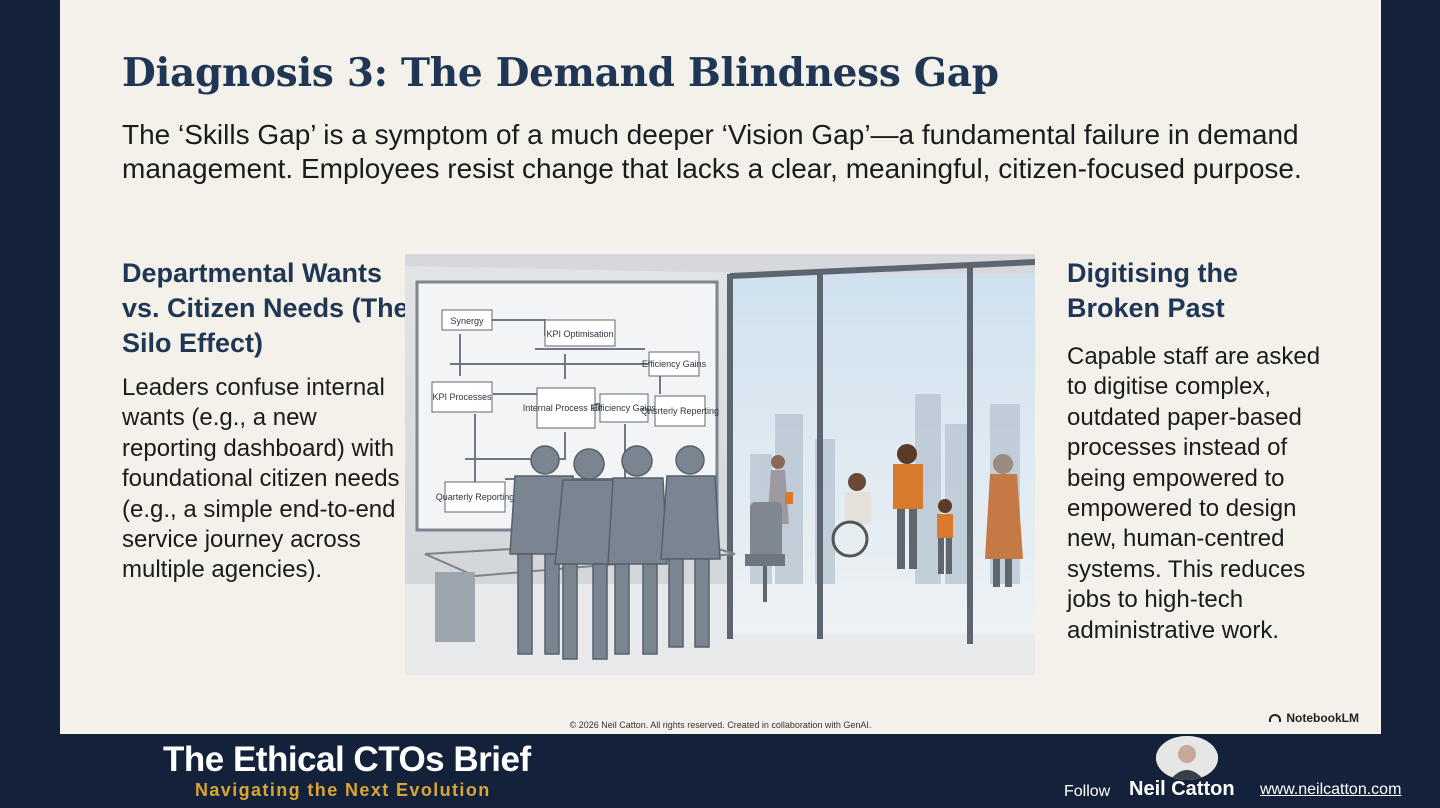 This screenshot has width=1440, height=808. What do you see at coordinates (615, 552) in the screenshot?
I see `executives-group` at bounding box center [615, 552].